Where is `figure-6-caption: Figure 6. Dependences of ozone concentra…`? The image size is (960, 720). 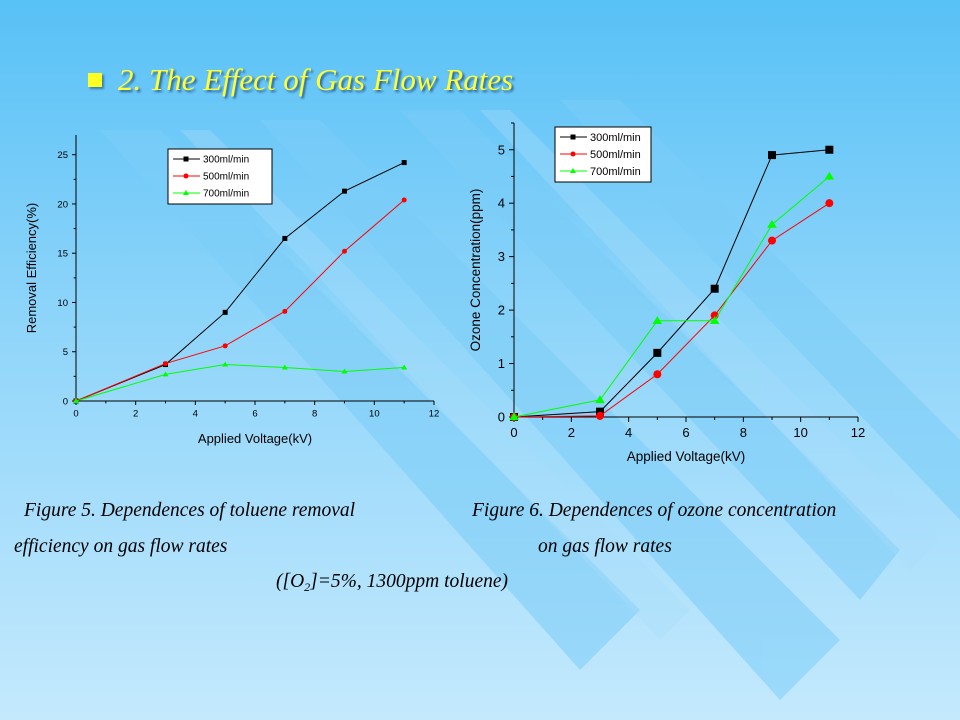 figure-6-caption: Figure 6. Dependences of ozone concentra… is located at coordinates (702, 535).